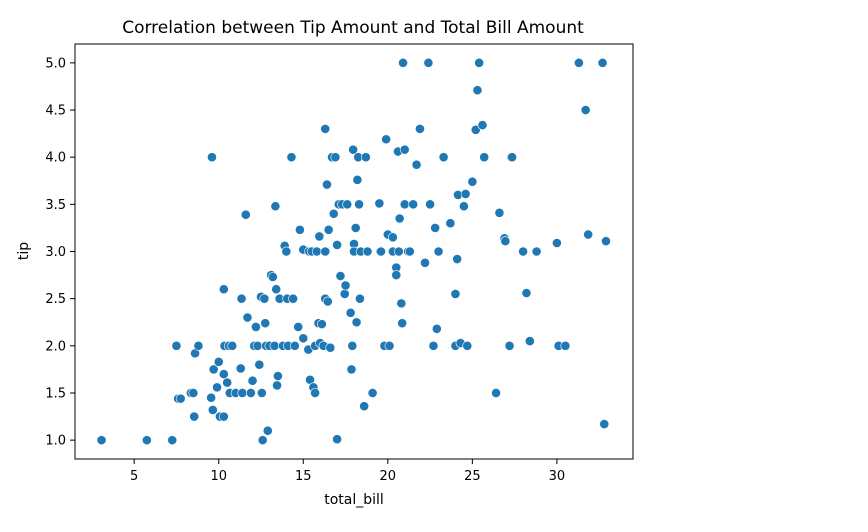 The height and width of the screenshot is (532, 868). I want to click on y-tick-label: 2.5, so click(55, 299).